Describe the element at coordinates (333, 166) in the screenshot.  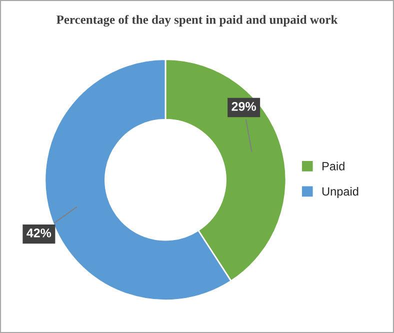
I see `legend-label: Paid` at that location.